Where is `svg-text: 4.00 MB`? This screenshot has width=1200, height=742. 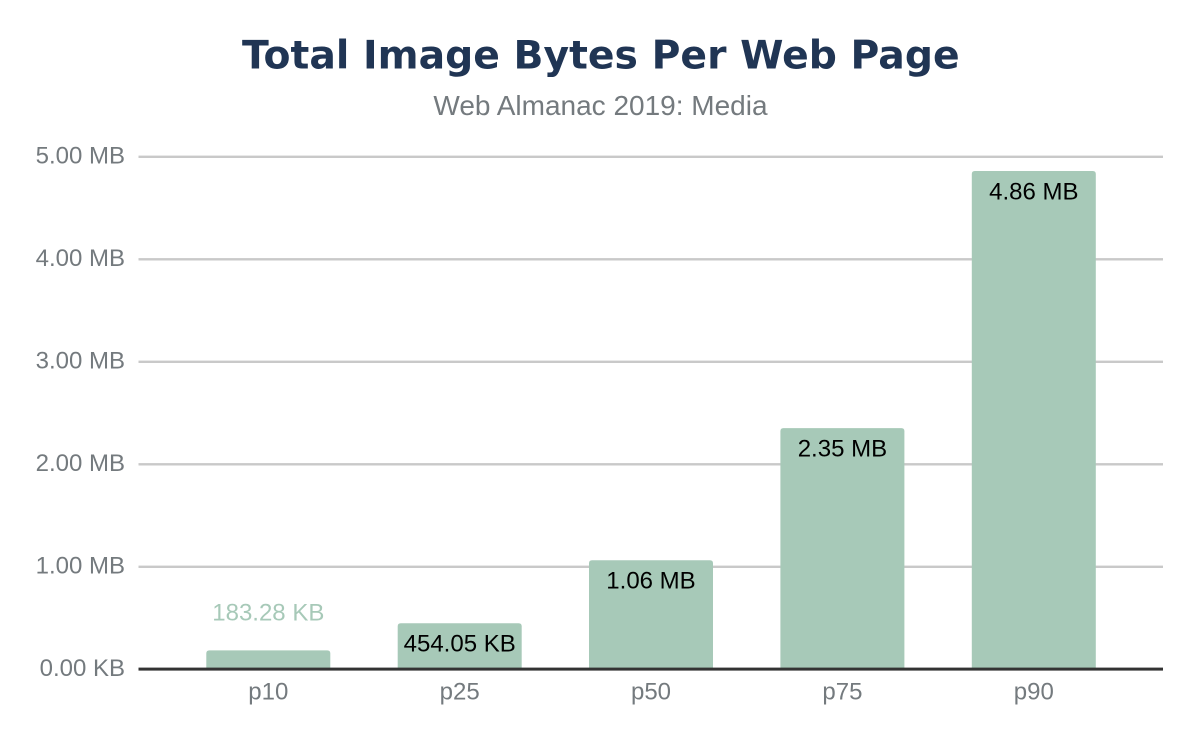
svg-text: 4.00 MB is located at coordinates (80, 258).